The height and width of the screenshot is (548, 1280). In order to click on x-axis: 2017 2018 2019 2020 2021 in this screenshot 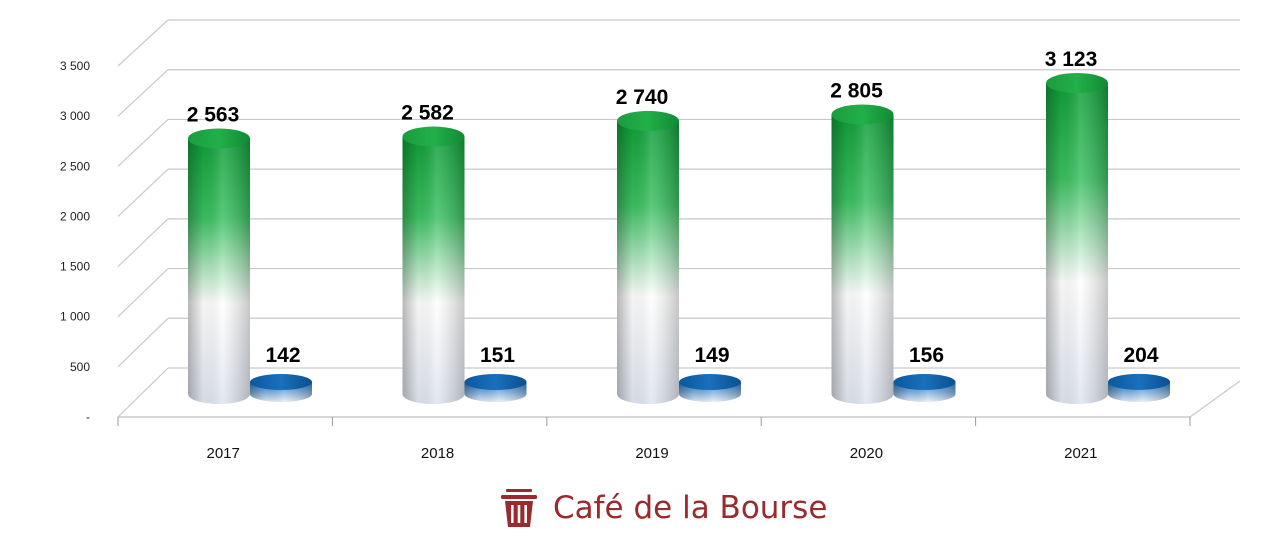, I will do `click(654, 439)`.